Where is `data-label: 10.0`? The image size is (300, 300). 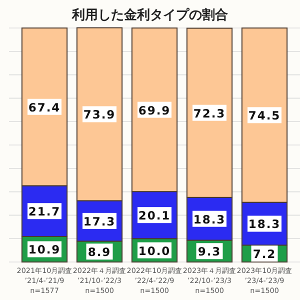 data-label: 10.0 is located at coordinates (154, 251).